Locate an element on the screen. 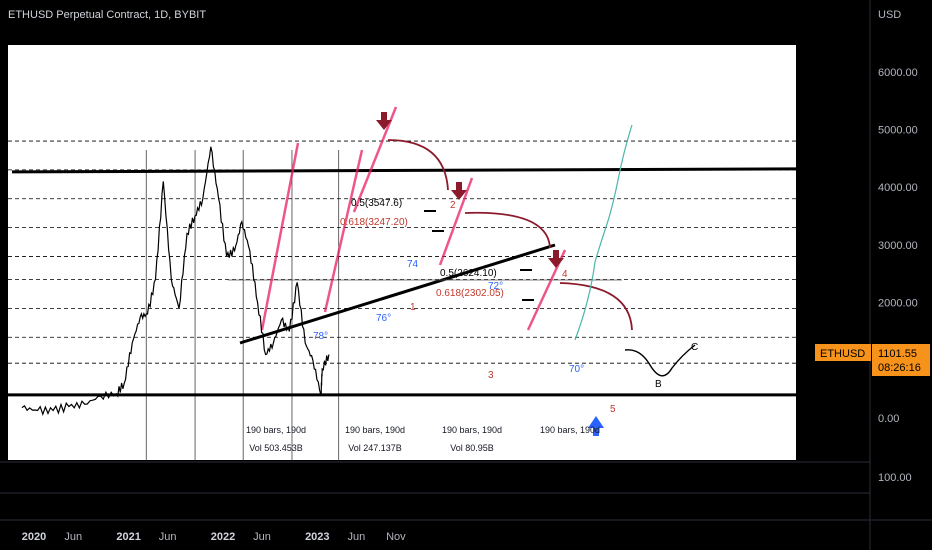 The width and height of the screenshot is (932, 550). time-axis: 2020 Jun 2021 Jun 2022 Jun 2023 Jun Nov is located at coordinates (214, 537).